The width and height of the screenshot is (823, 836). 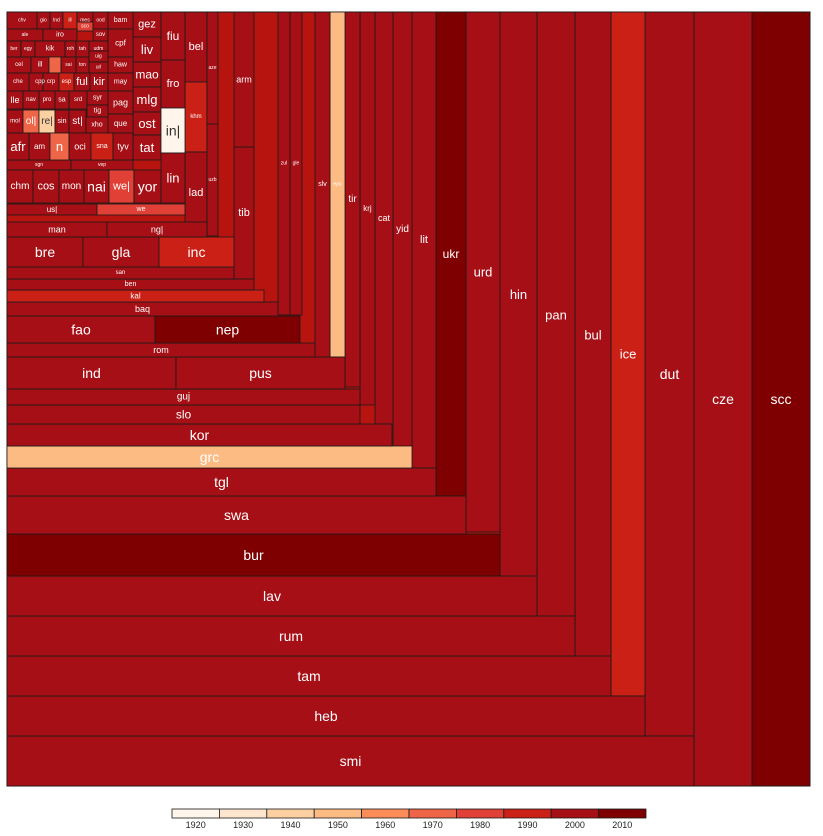 I want to click on treemap-label-pus: pus, so click(x=260, y=373).